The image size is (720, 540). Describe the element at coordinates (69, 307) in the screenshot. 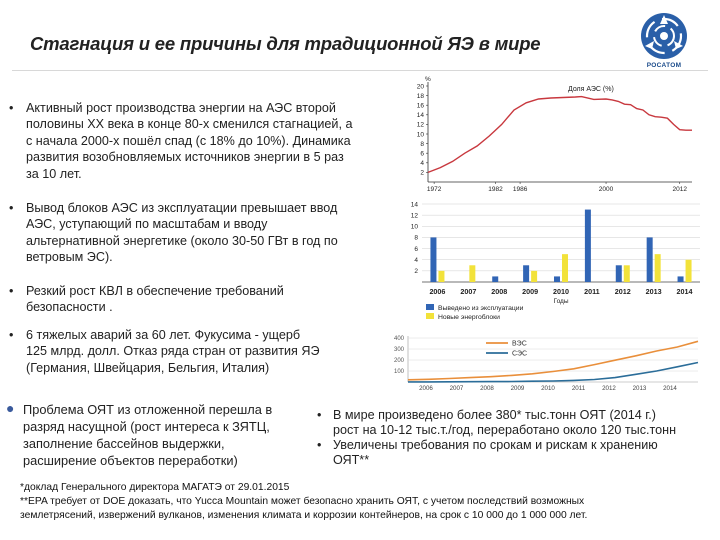

I see `bullet-line: безопасности .` at that location.